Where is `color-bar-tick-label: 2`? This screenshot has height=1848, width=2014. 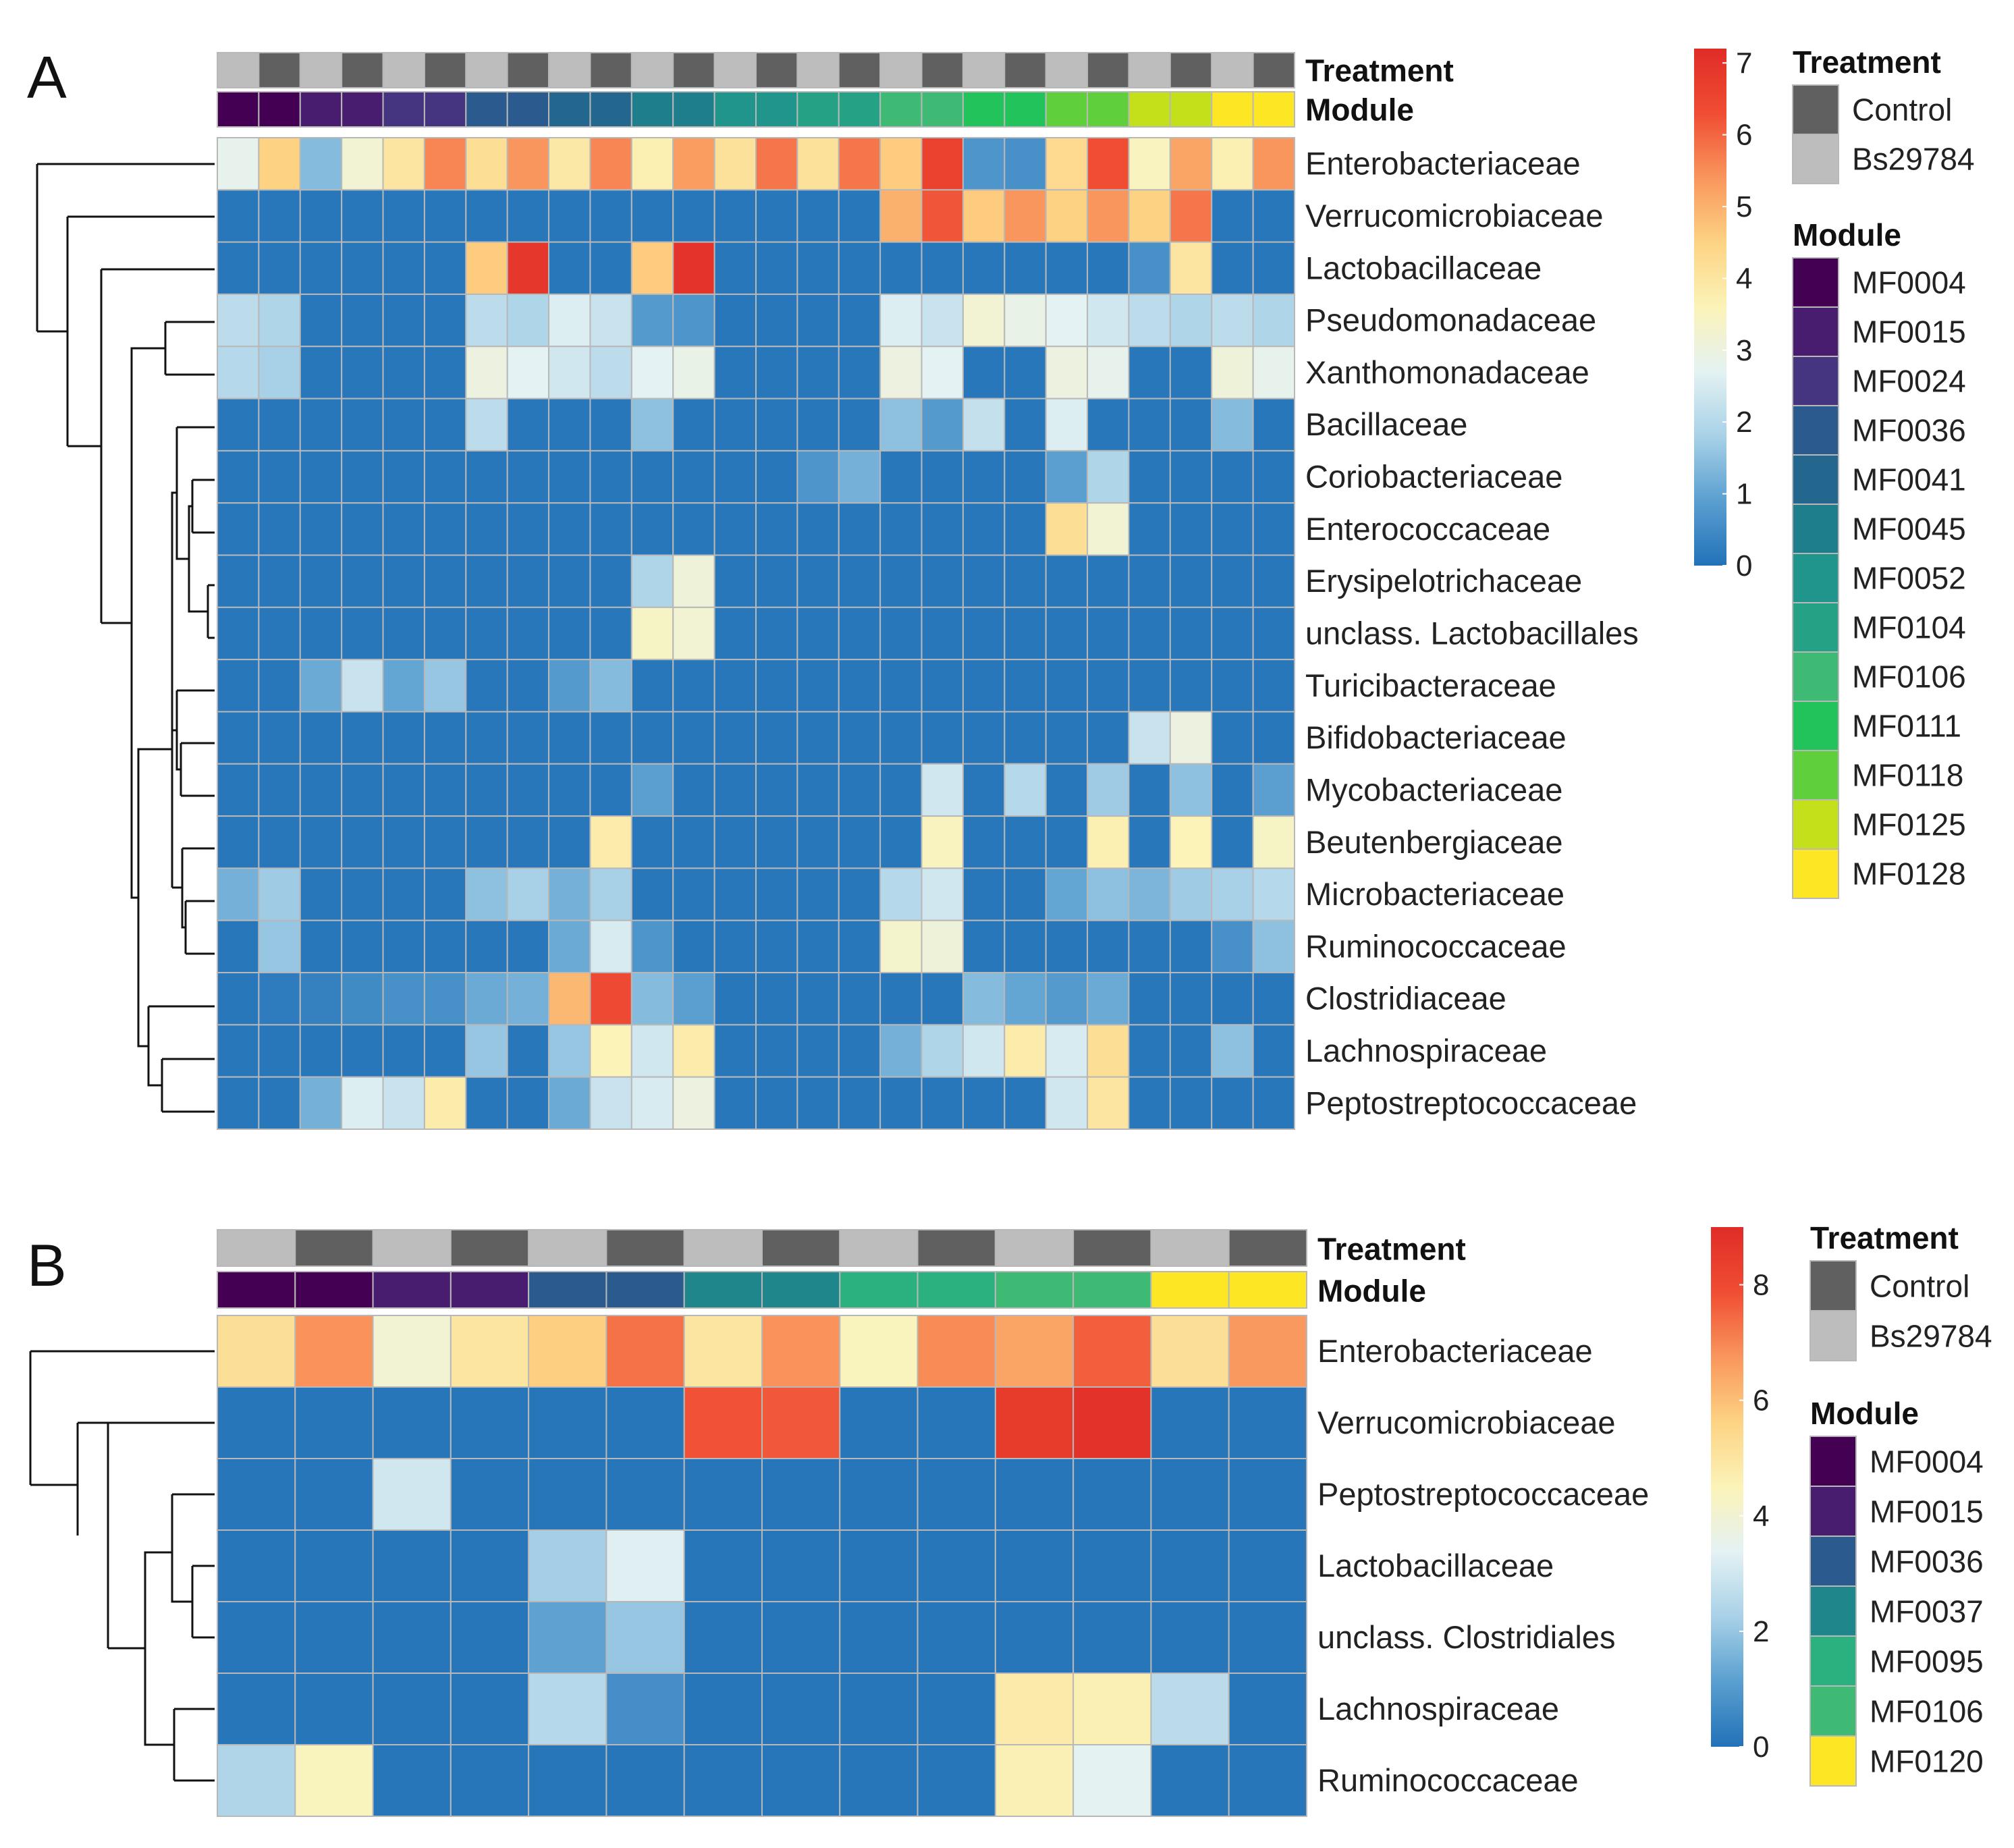 color-bar-tick-label: 2 is located at coordinates (1744, 422).